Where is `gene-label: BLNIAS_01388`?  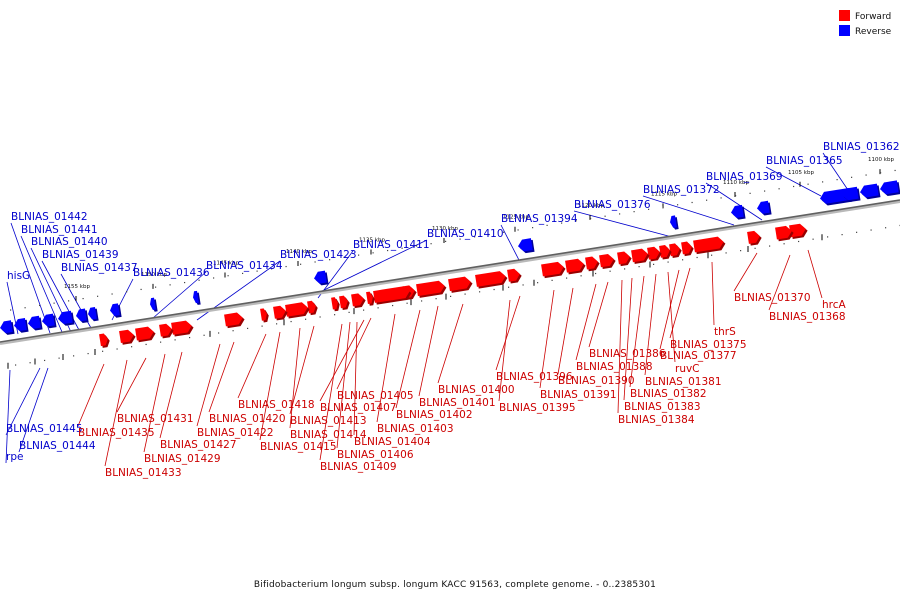
gene-label: BLNIAS_01388 is located at coordinates (614, 367).